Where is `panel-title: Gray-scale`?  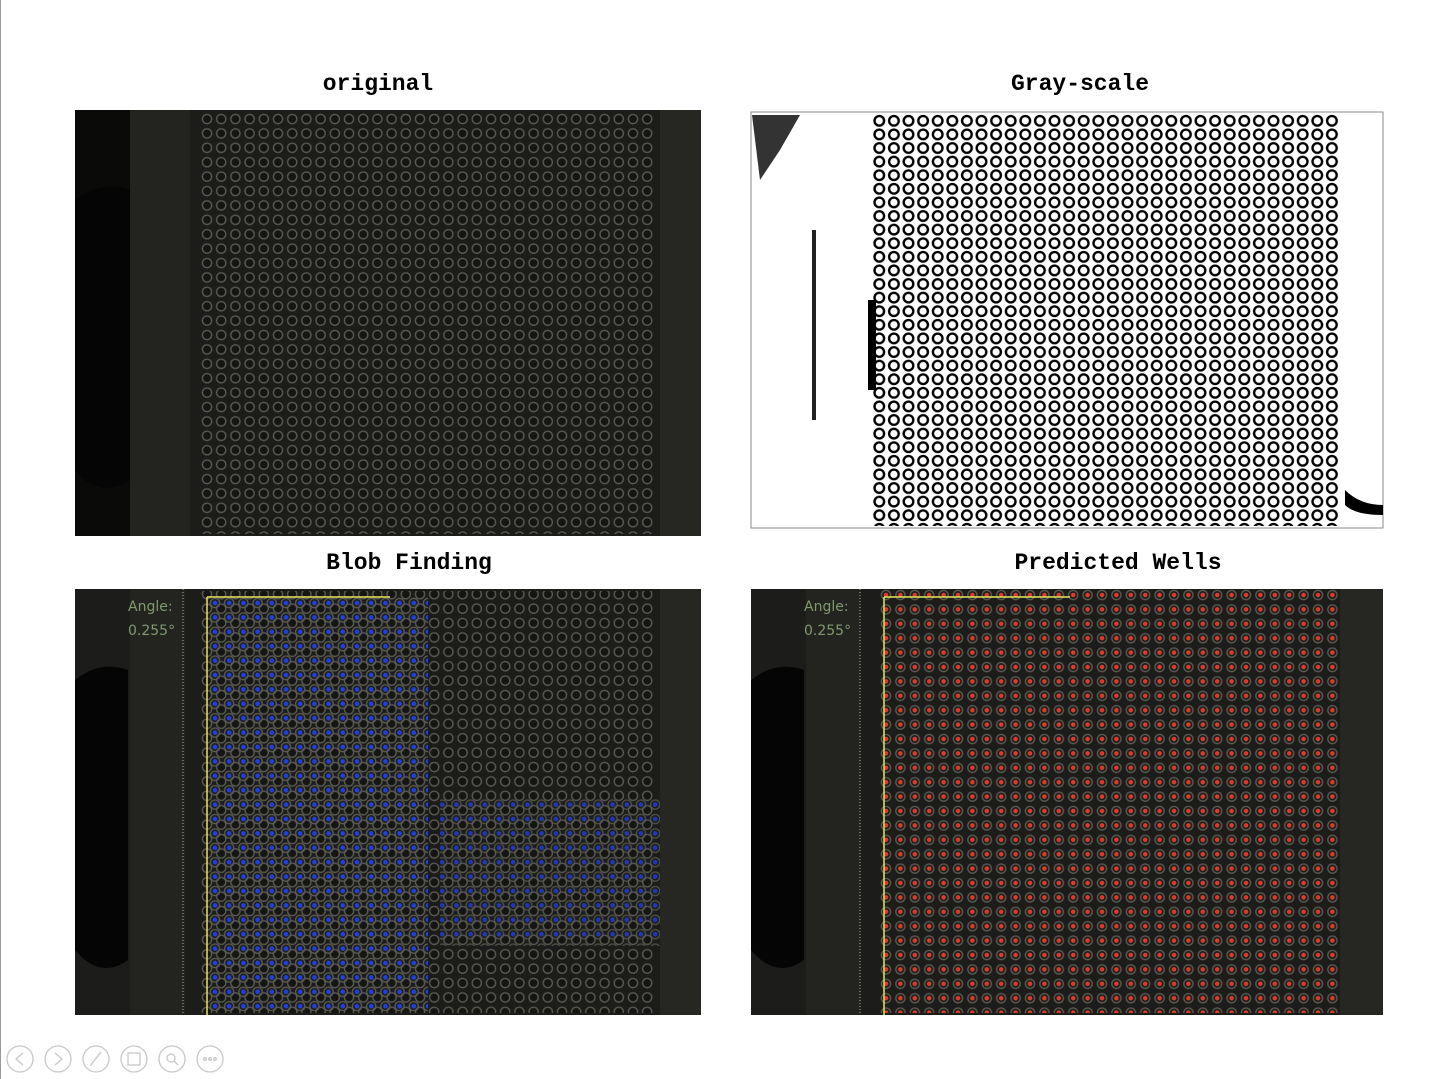
panel-title: Gray-scale is located at coordinates (1080, 84).